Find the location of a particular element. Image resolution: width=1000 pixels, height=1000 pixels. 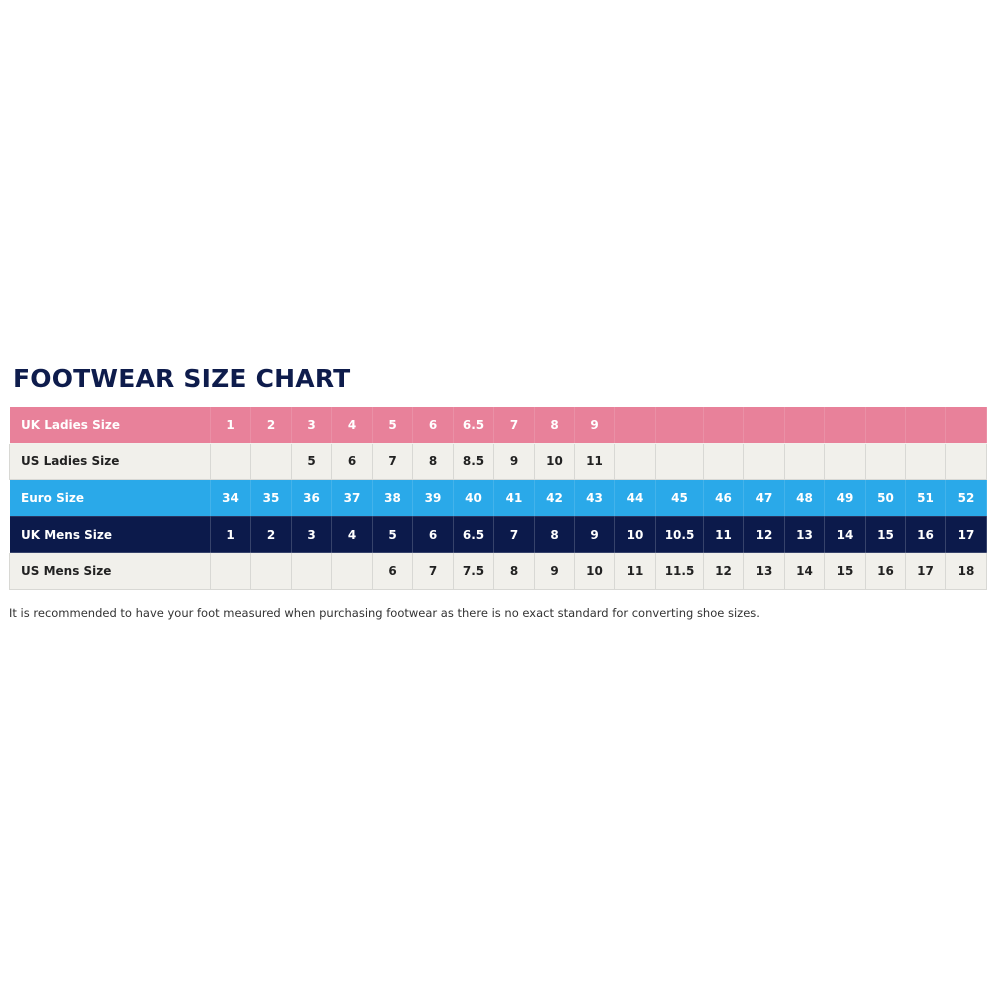

size-cell: 37 is located at coordinates (352, 498).